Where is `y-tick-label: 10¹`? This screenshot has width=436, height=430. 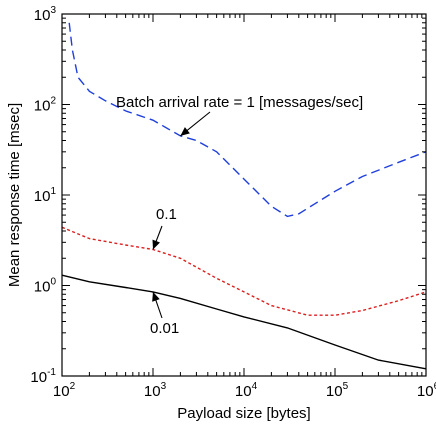 y-tick-label: 10¹ is located at coordinates (45, 195).